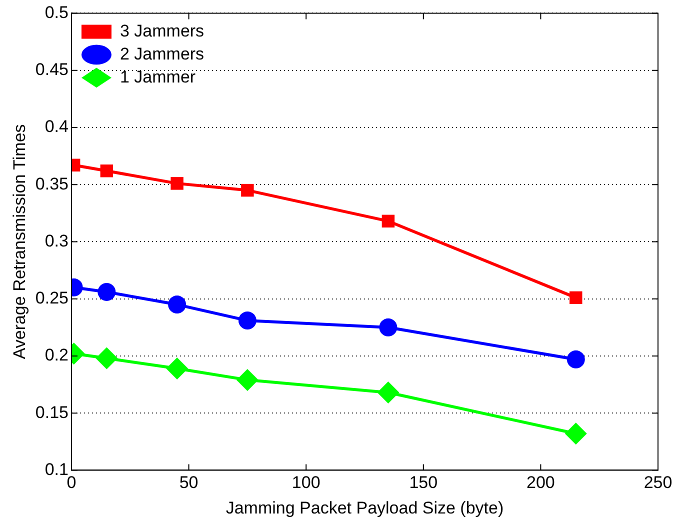 Image resolution: width=686 pixels, height=523 pixels. I want to click on y-tick-label: 0.1, so click(56, 469).